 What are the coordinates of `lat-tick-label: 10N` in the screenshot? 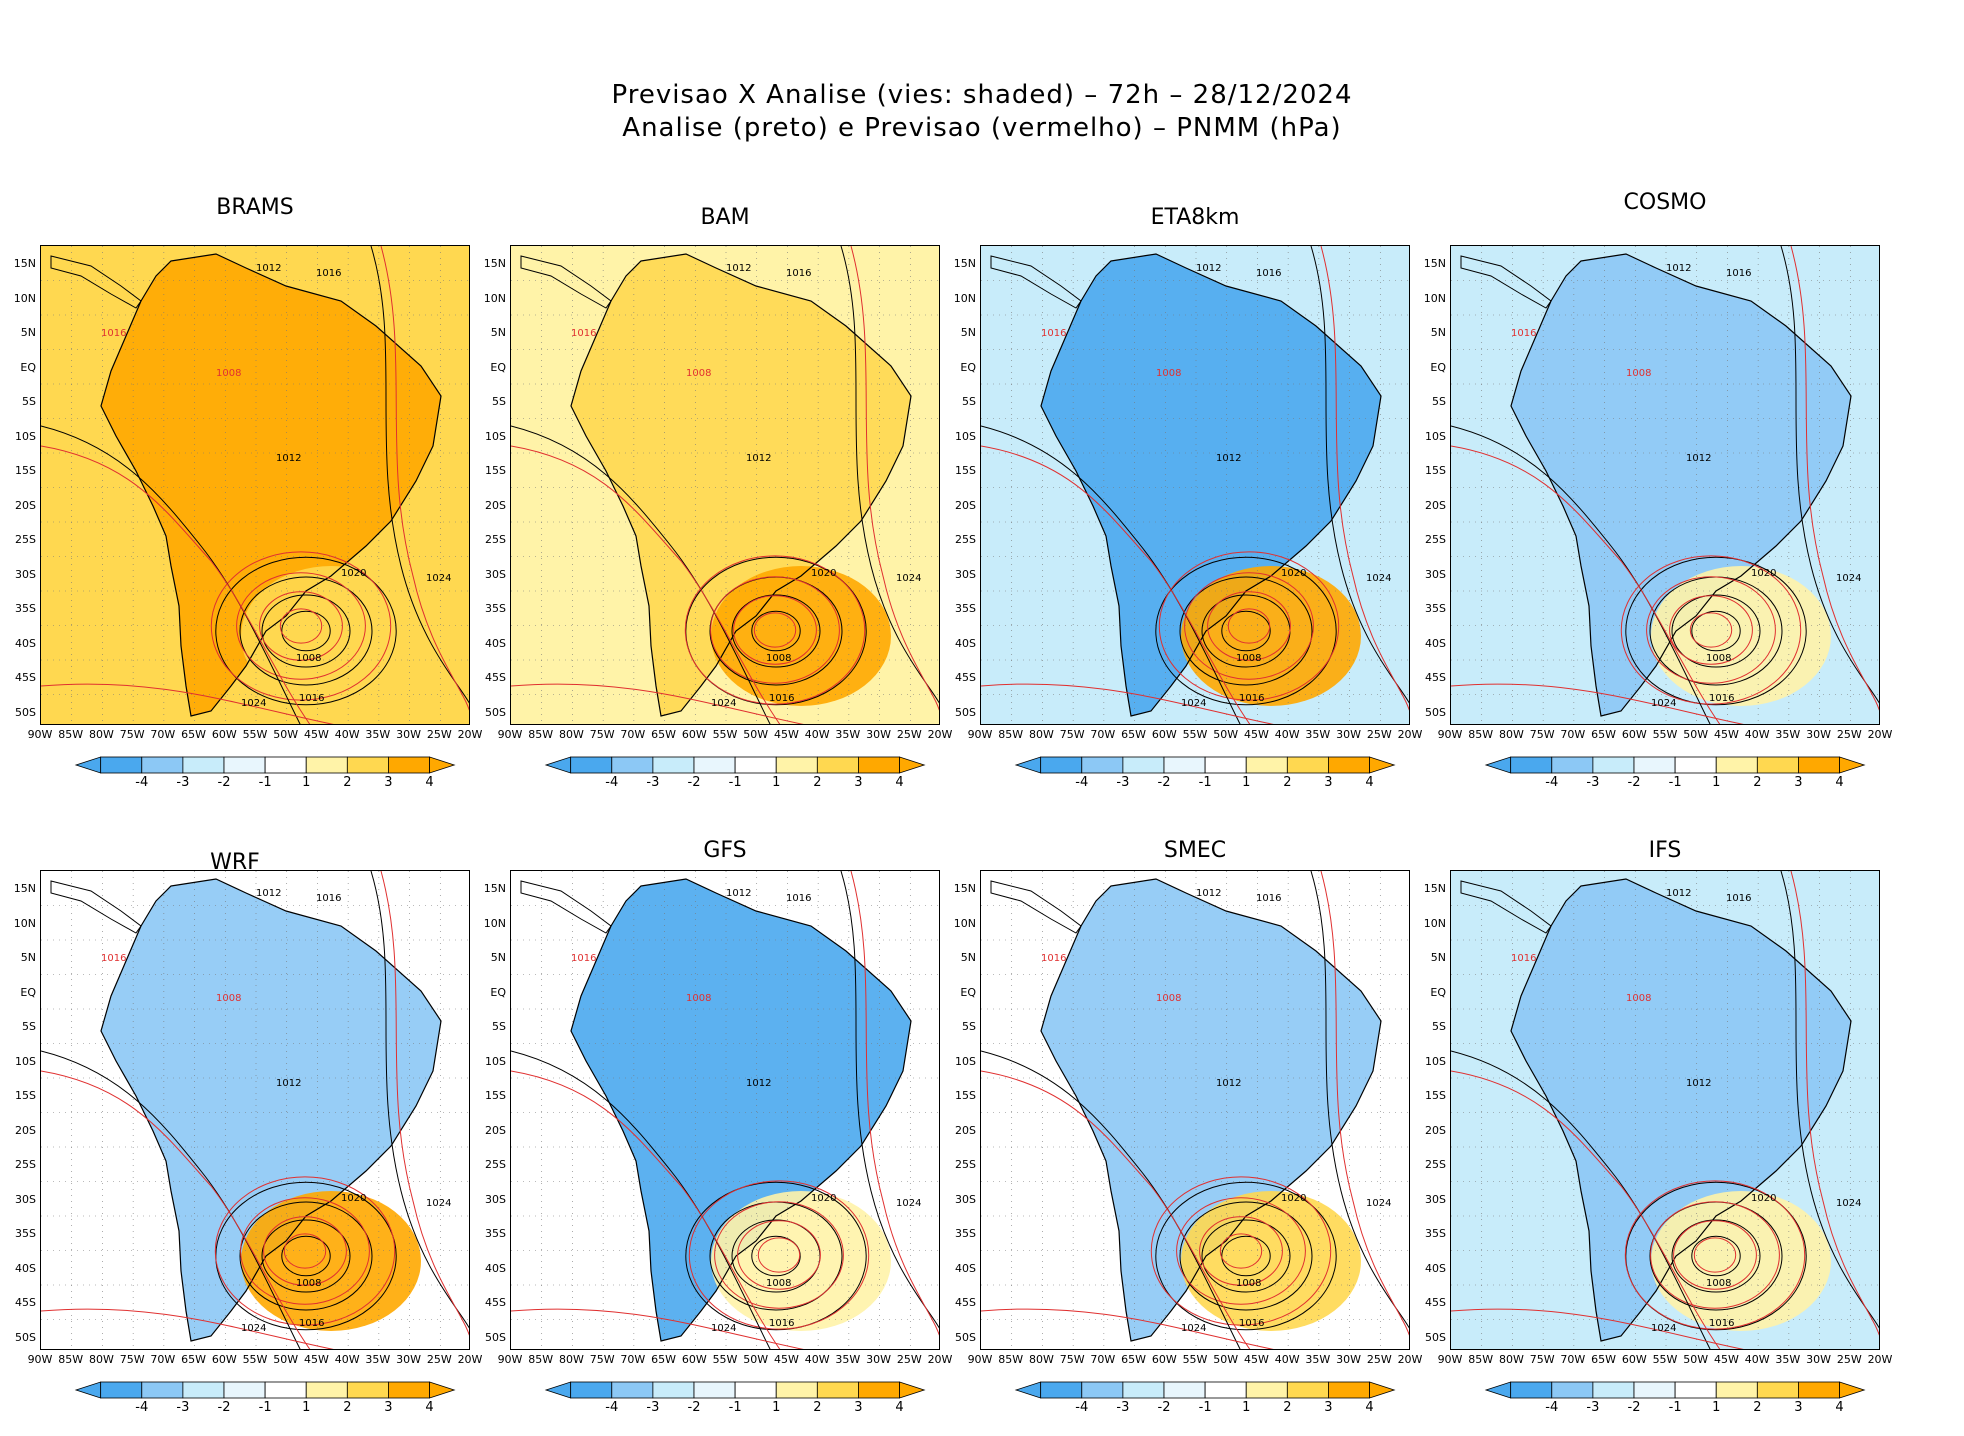 It's located at (494, 923).